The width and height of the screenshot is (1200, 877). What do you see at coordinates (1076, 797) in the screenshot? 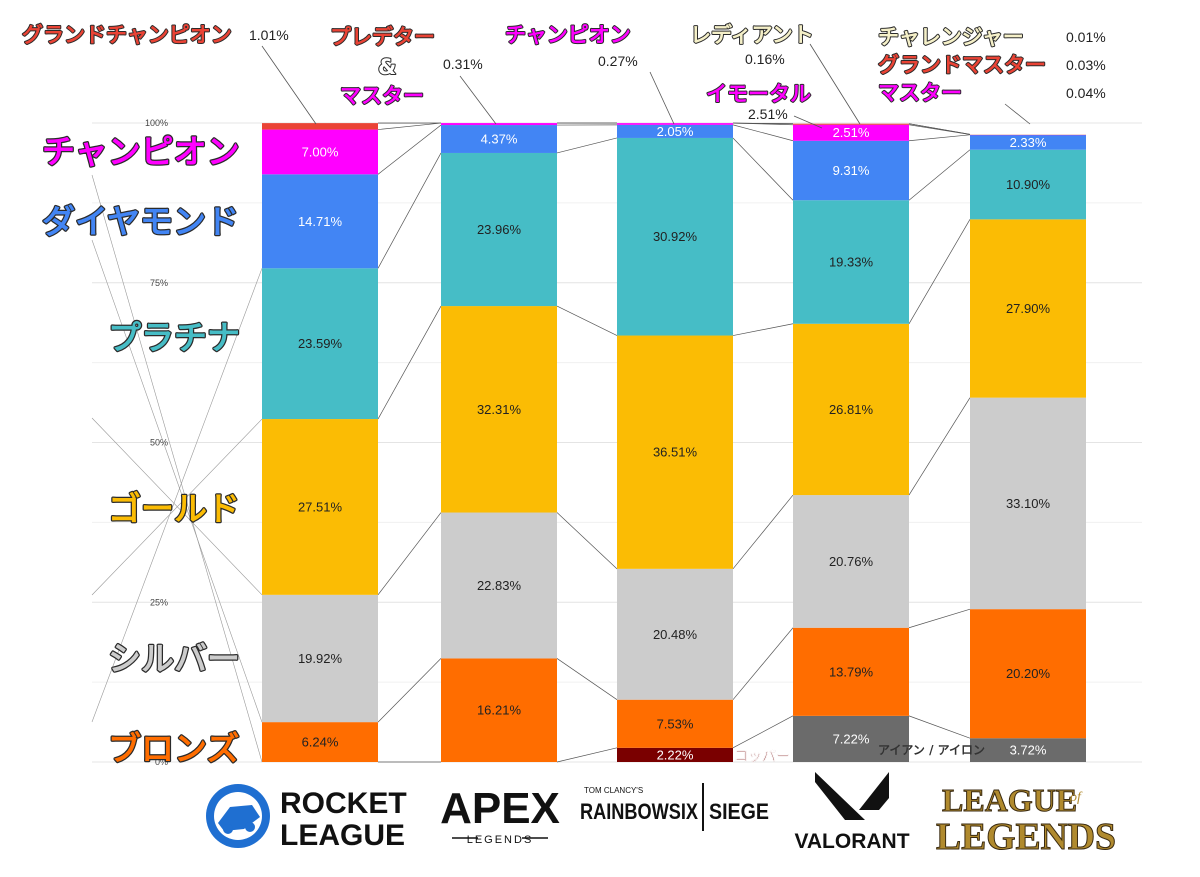
I see `lol-of: of` at bounding box center [1076, 797].